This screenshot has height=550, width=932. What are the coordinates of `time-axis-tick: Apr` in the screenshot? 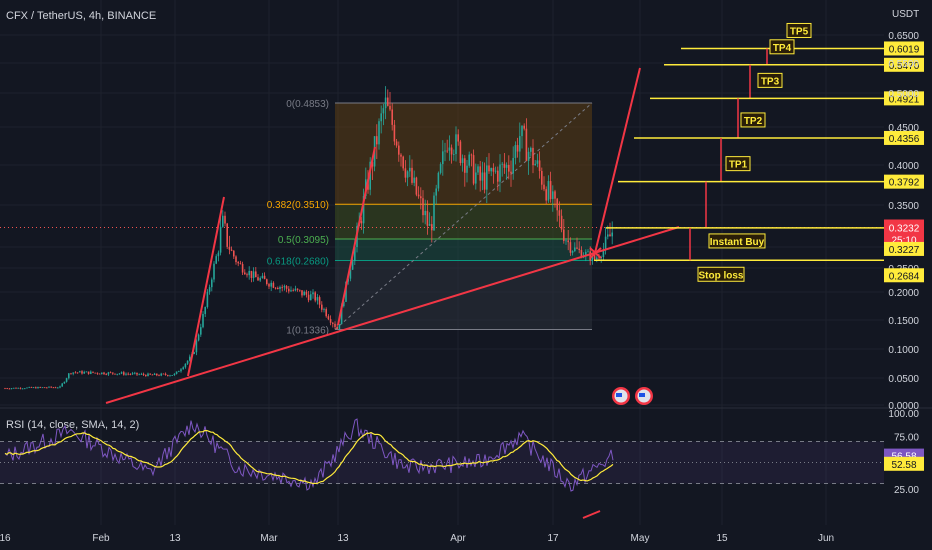 It's located at (458, 538).